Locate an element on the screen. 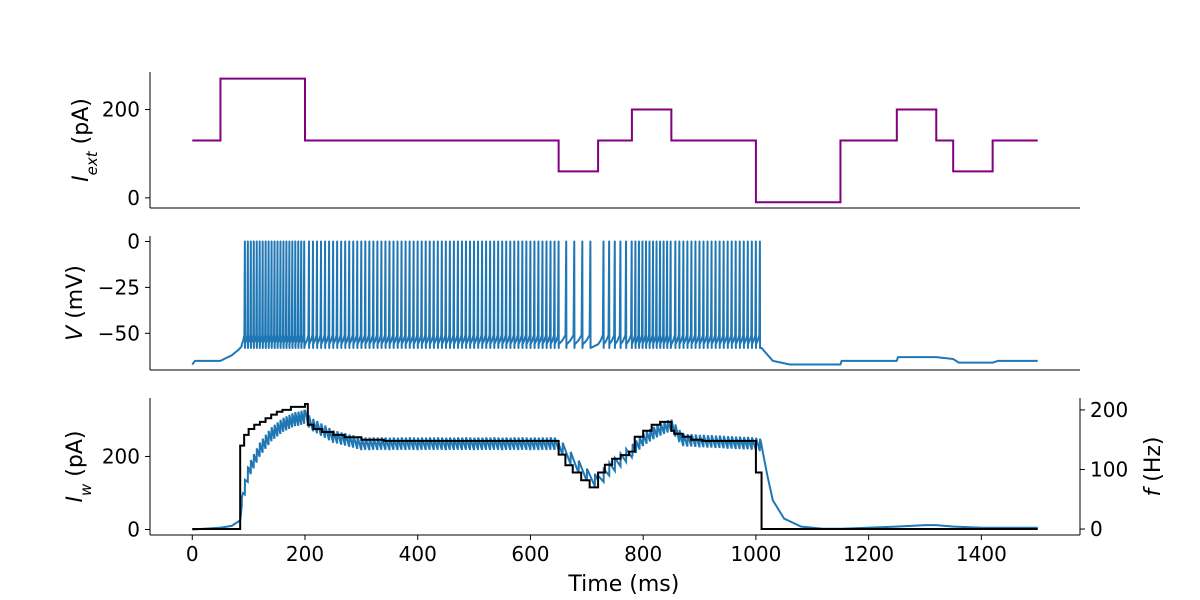 The image size is (1200, 600). time-x-tick-label: 1400 is located at coordinates (981, 554).